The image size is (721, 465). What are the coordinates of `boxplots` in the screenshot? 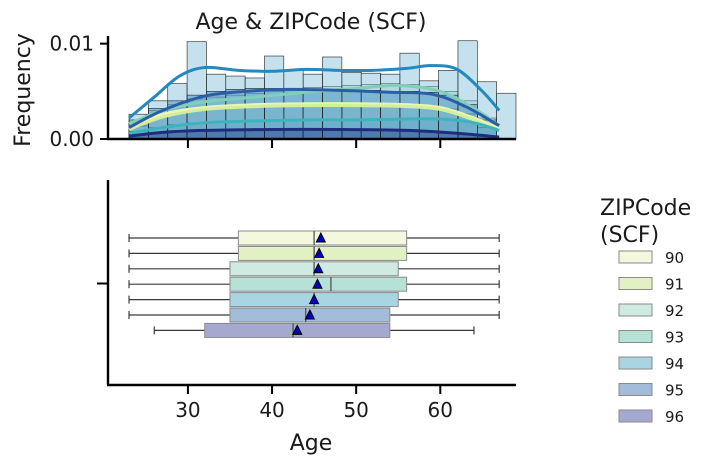 It's located at (314, 284).